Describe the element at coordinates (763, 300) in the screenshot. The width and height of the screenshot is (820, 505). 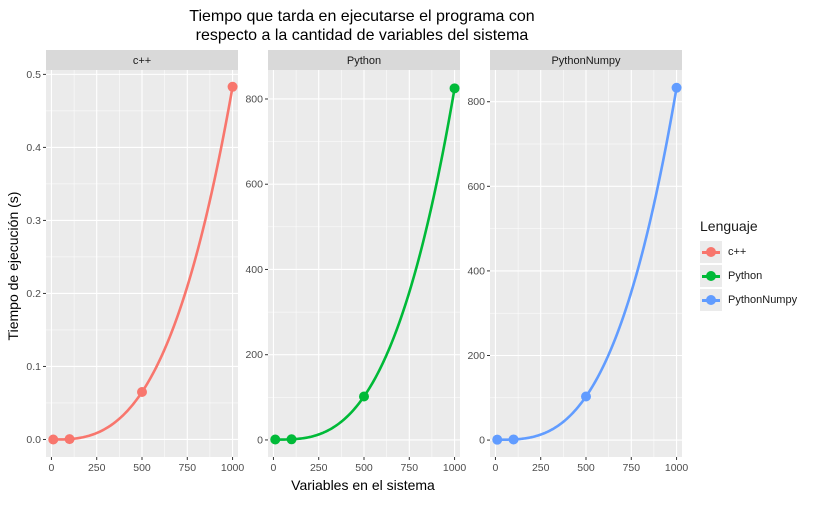
I see `legend-label-pythonnumpy: PythonNumpy` at that location.